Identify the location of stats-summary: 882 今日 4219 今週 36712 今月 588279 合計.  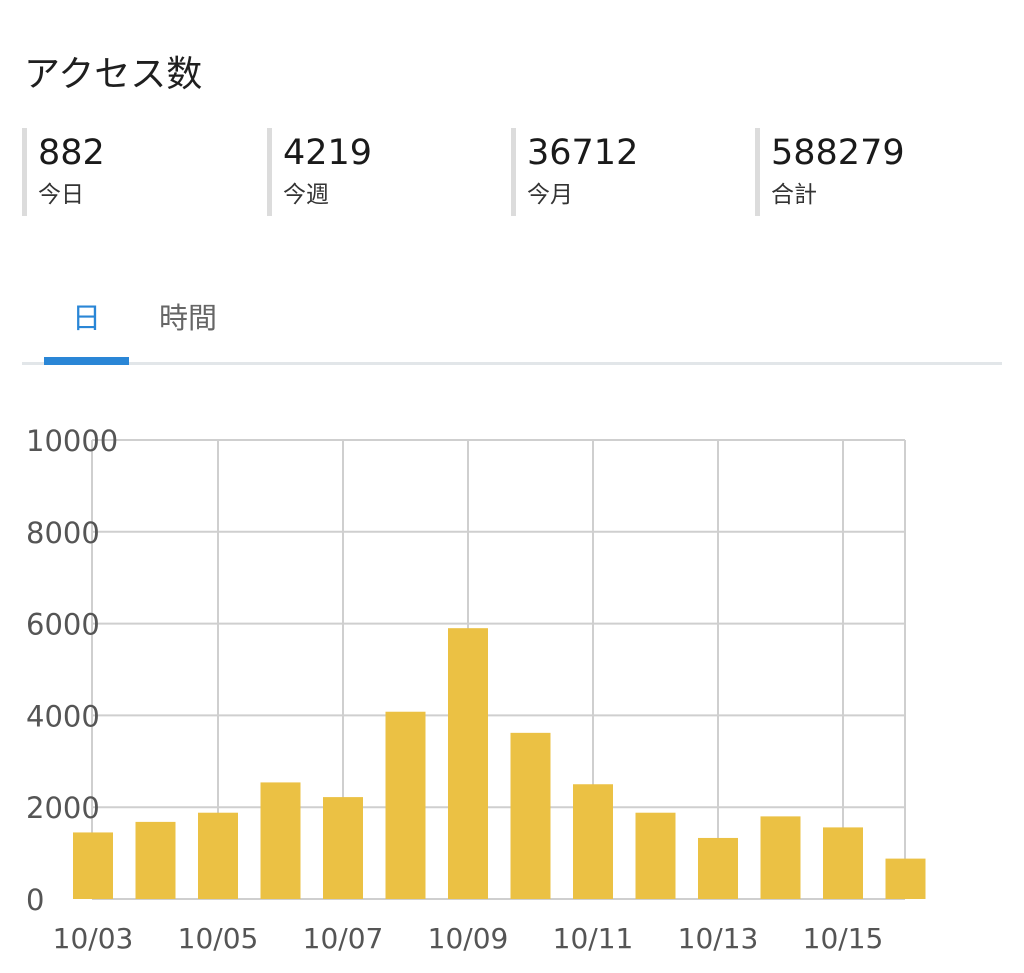
(512, 172).